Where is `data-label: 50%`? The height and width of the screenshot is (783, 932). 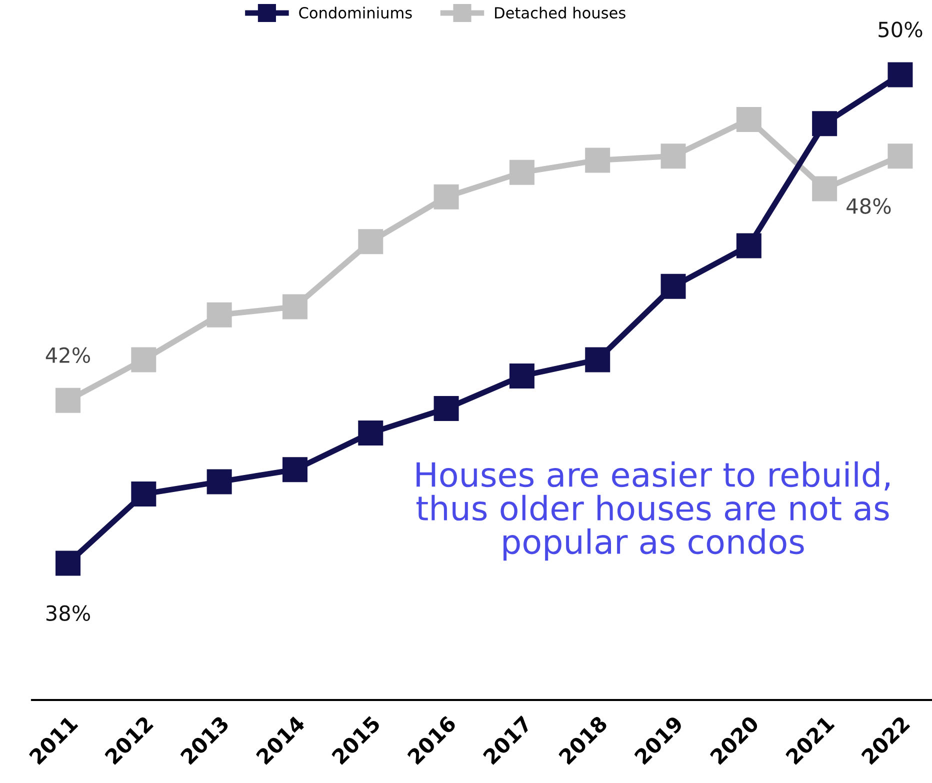
data-label: 50% is located at coordinates (900, 30).